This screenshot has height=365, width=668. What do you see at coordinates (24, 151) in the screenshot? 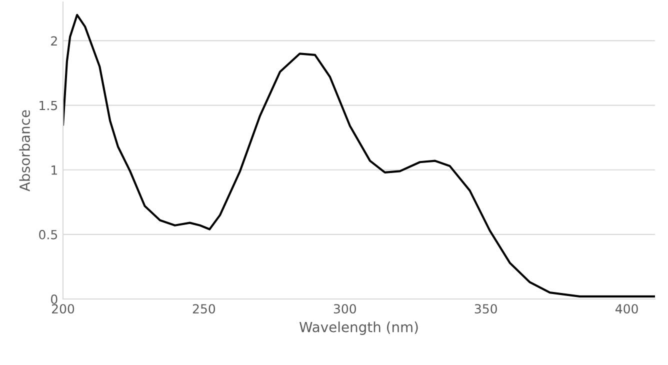
I see `y-axis-title: Absorbance` at bounding box center [24, 151].